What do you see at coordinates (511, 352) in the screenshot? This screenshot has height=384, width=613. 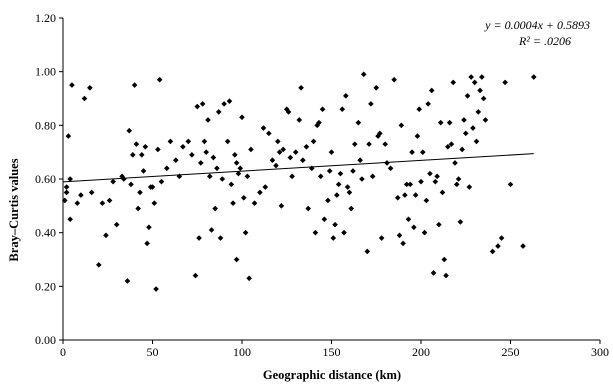 I see `x-tick-label: 250` at bounding box center [511, 352].